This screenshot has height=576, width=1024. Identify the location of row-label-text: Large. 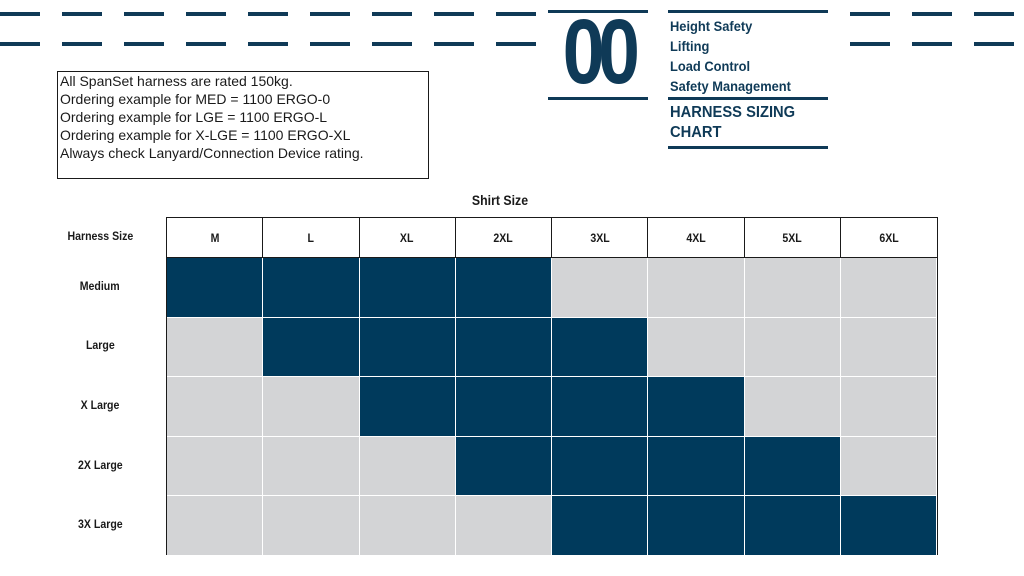
(100, 345).